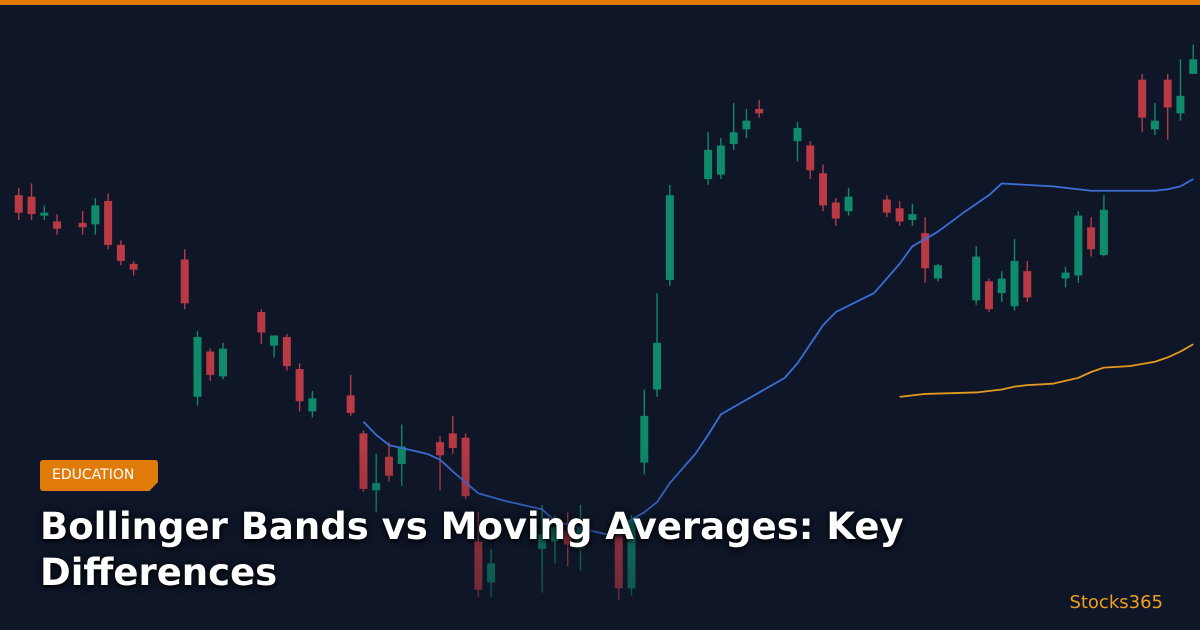 This screenshot has height=630, width=1200. I want to click on top-accent-bar, so click(600, 2).